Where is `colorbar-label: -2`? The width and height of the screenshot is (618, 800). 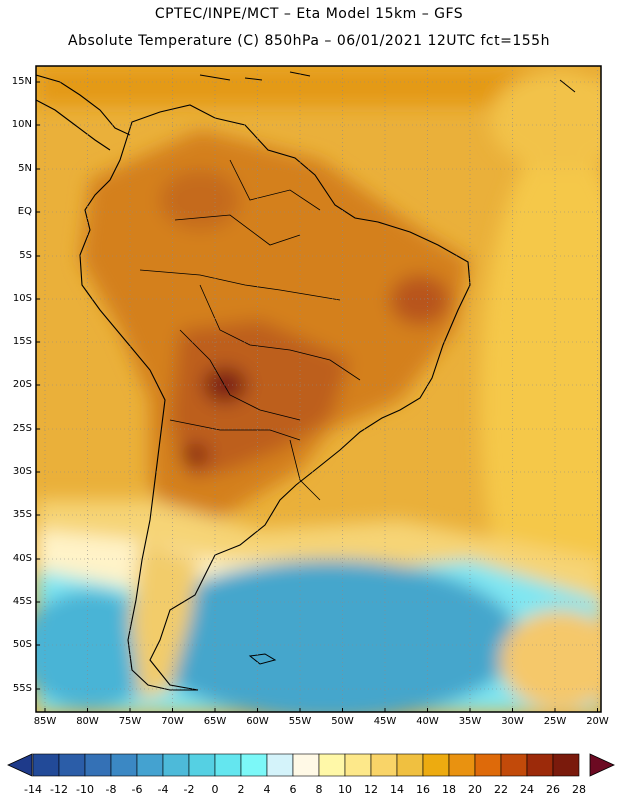 colorbar-label: -2 is located at coordinates (189, 789).